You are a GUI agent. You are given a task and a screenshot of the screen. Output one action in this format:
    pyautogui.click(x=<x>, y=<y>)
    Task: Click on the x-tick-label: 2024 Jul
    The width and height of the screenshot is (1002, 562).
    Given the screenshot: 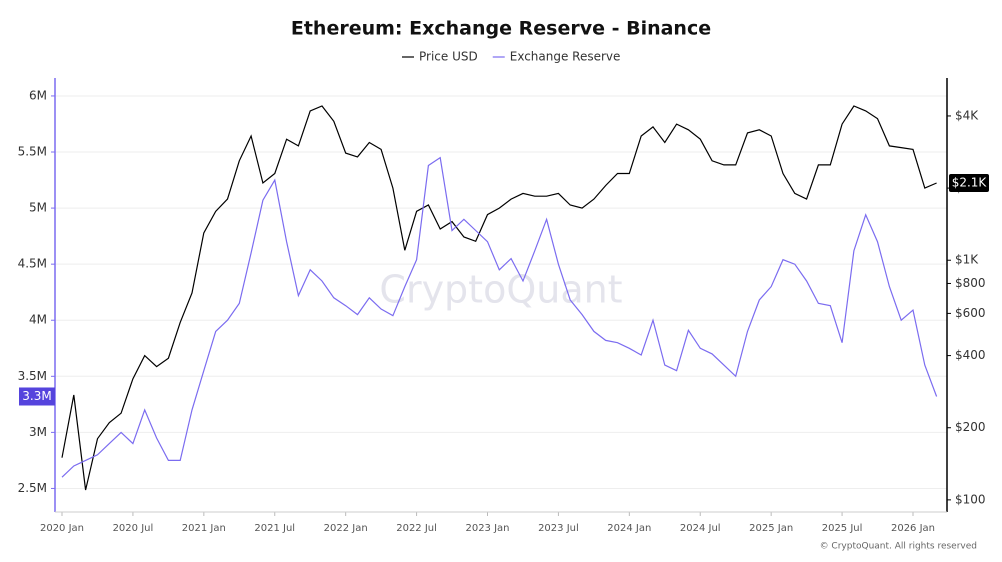 What is the action you would take?
    pyautogui.click(x=700, y=528)
    